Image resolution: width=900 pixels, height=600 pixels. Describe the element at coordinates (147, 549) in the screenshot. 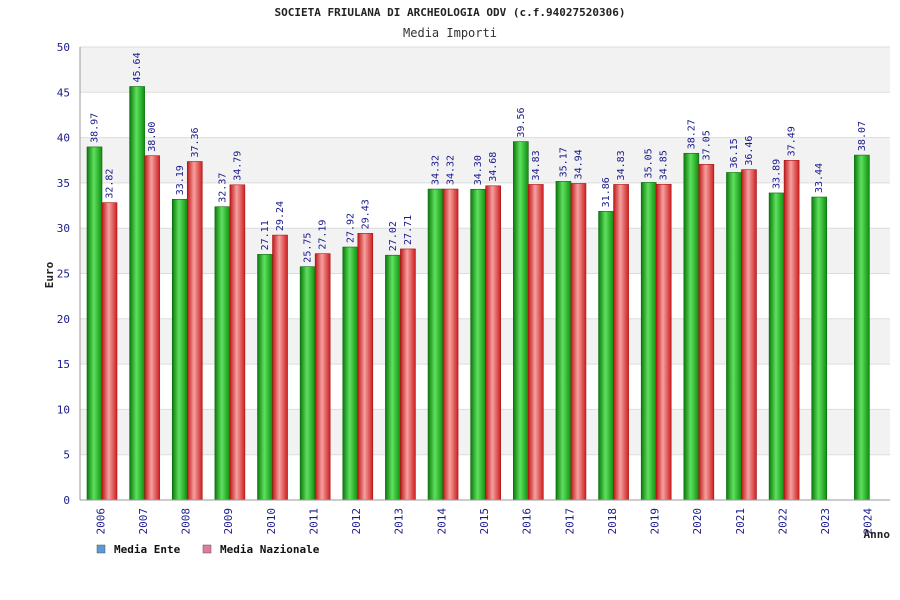

I see `legend-label-media-ente: Media Ente` at that location.